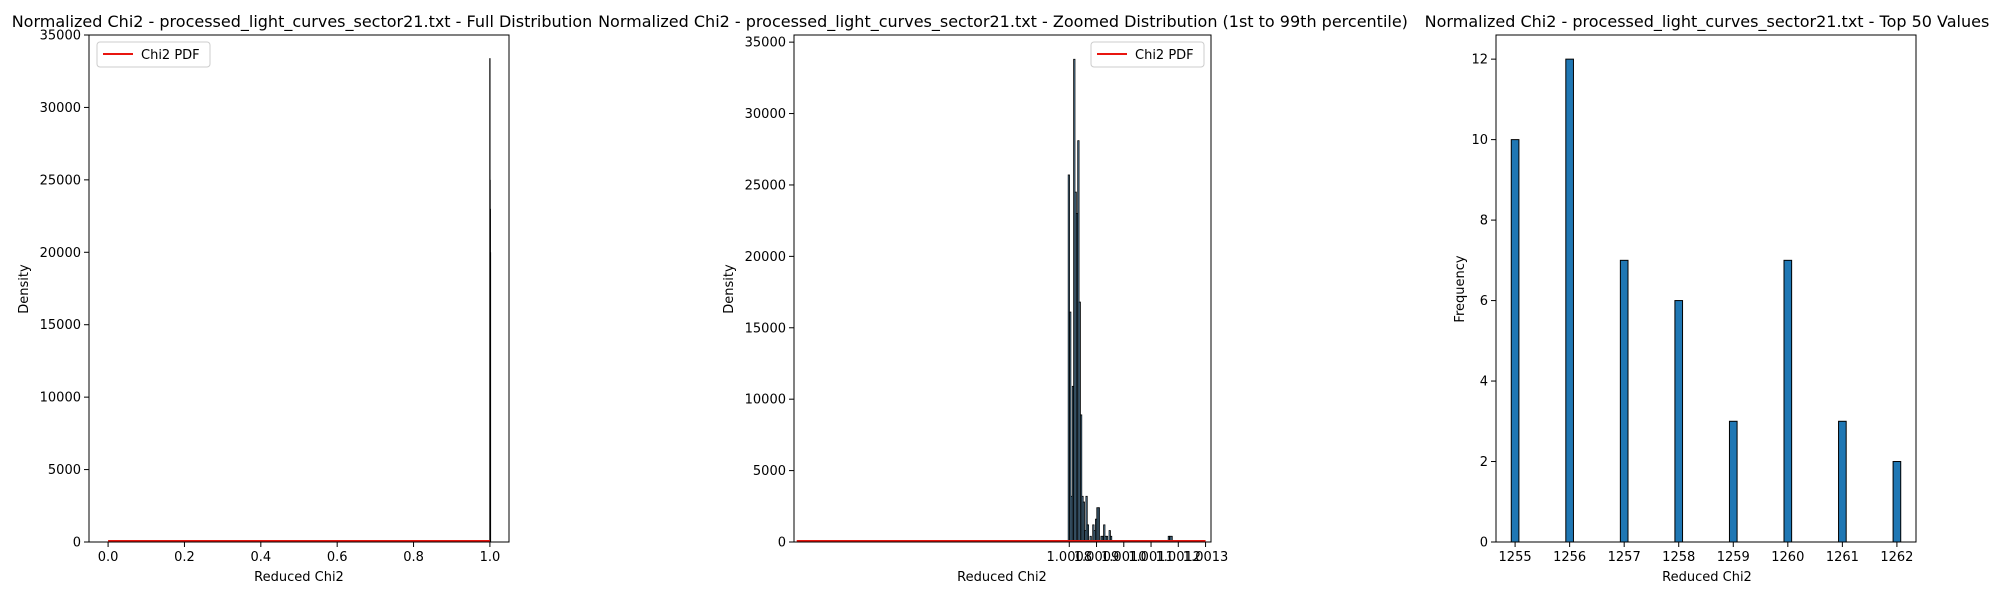  Describe the element at coordinates (1484, 221) in the screenshot. I see `y-tick-label: 8` at that location.